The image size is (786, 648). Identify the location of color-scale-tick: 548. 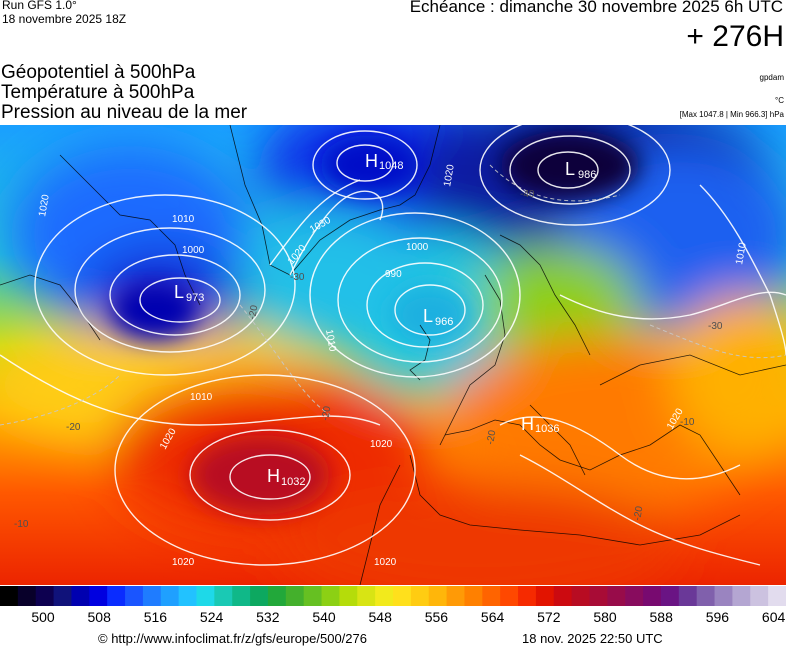
(380, 617).